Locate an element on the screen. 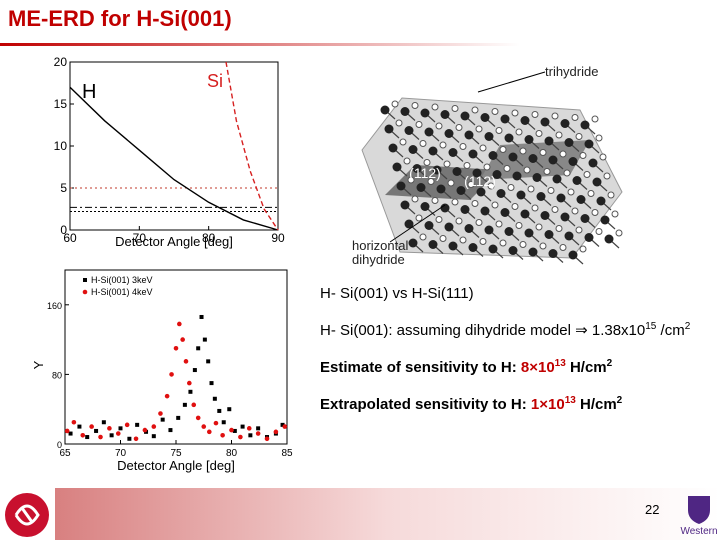 The width and height of the screenshot is (720, 540). bullet: H- Si(001) vs H-Si(111) is located at coordinates (510, 293).